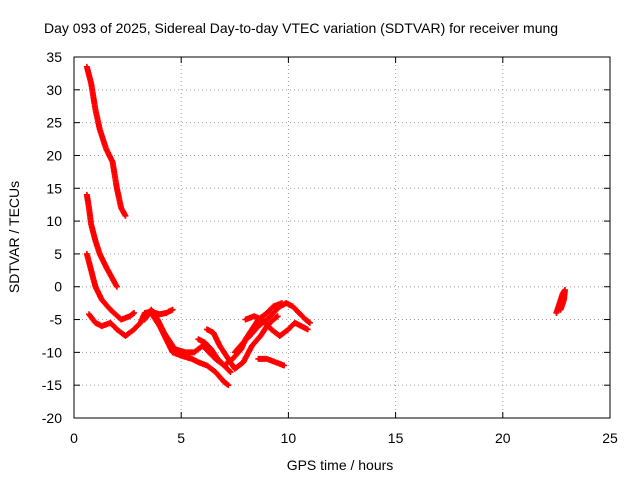 The image size is (640, 480). Describe the element at coordinates (54, 188) in the screenshot. I see `y-tick-label: 15` at that location.